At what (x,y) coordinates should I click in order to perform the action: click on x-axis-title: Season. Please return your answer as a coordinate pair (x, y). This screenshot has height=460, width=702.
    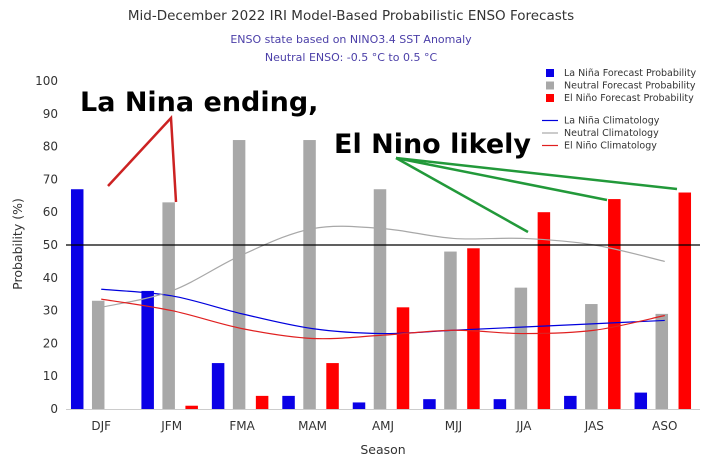
    Looking at the image, I should click on (382, 449).